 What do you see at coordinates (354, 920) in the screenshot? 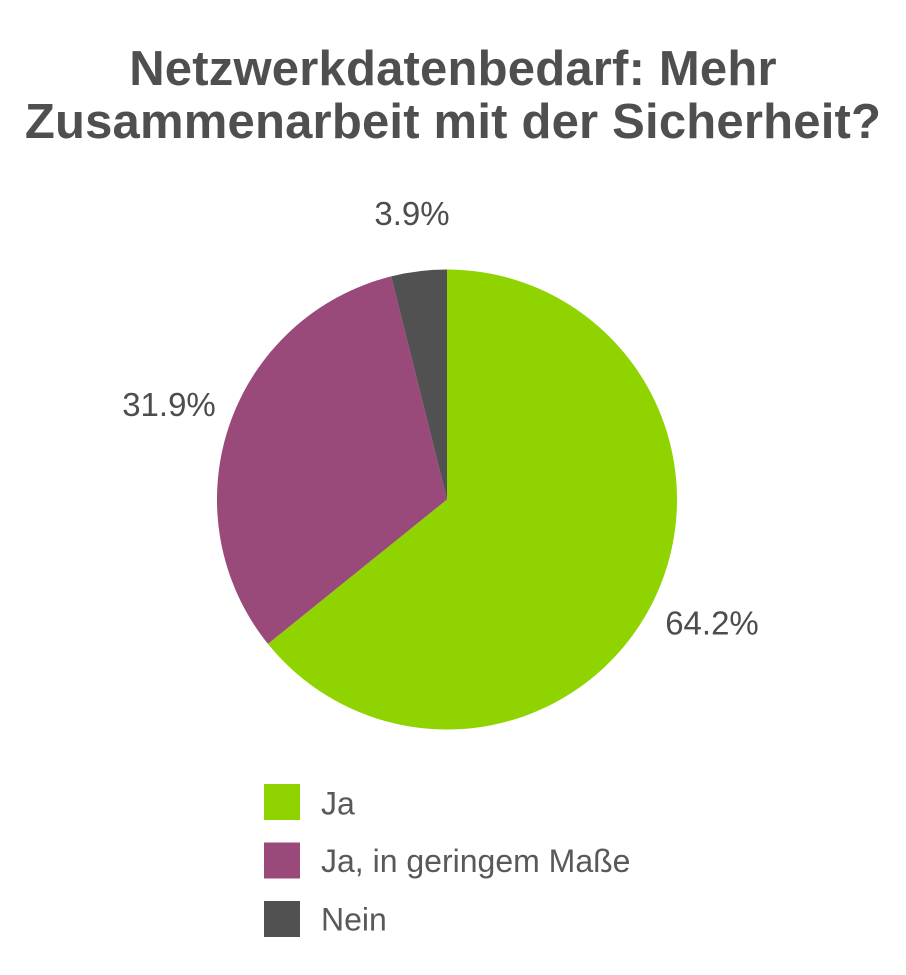
I see `svg-text: Nein` at bounding box center [354, 920].